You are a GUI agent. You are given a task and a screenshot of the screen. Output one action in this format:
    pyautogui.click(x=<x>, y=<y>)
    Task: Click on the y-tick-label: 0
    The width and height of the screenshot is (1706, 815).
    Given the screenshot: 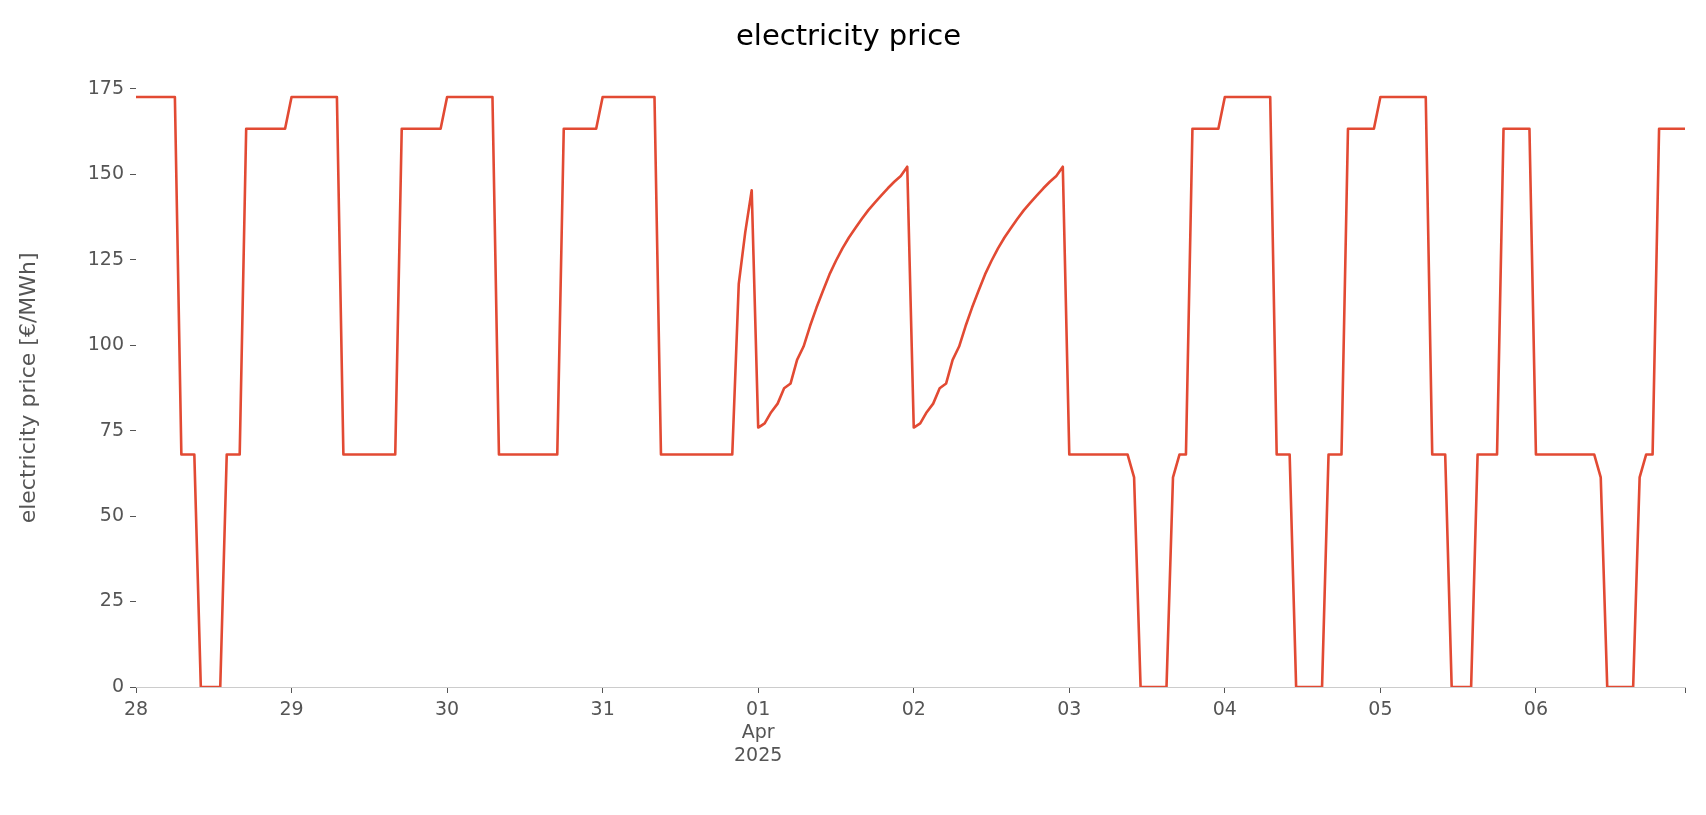 What is the action you would take?
    pyautogui.click(x=117, y=684)
    